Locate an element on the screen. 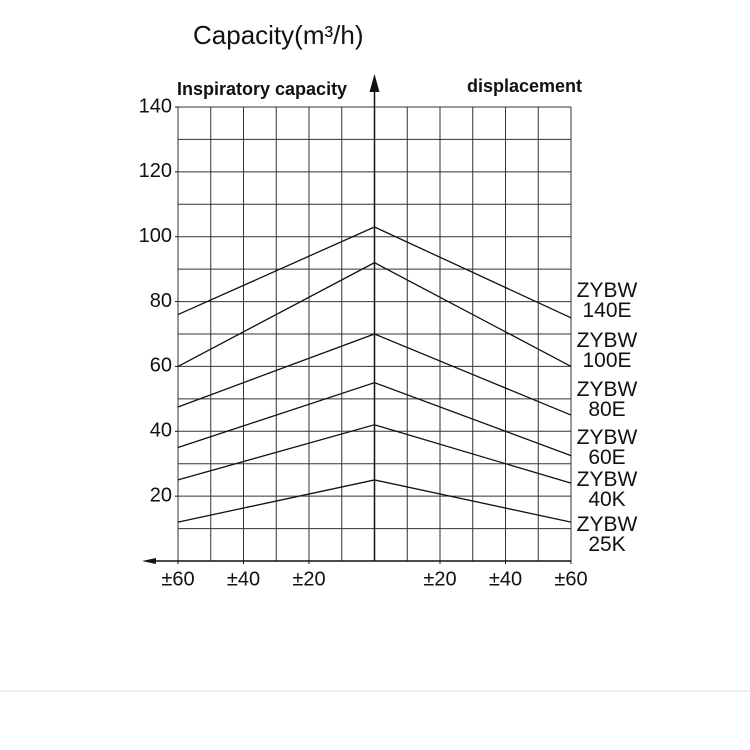 The height and width of the screenshot is (750, 750). chart-title: Capacity(m³/h) is located at coordinates (278, 35).